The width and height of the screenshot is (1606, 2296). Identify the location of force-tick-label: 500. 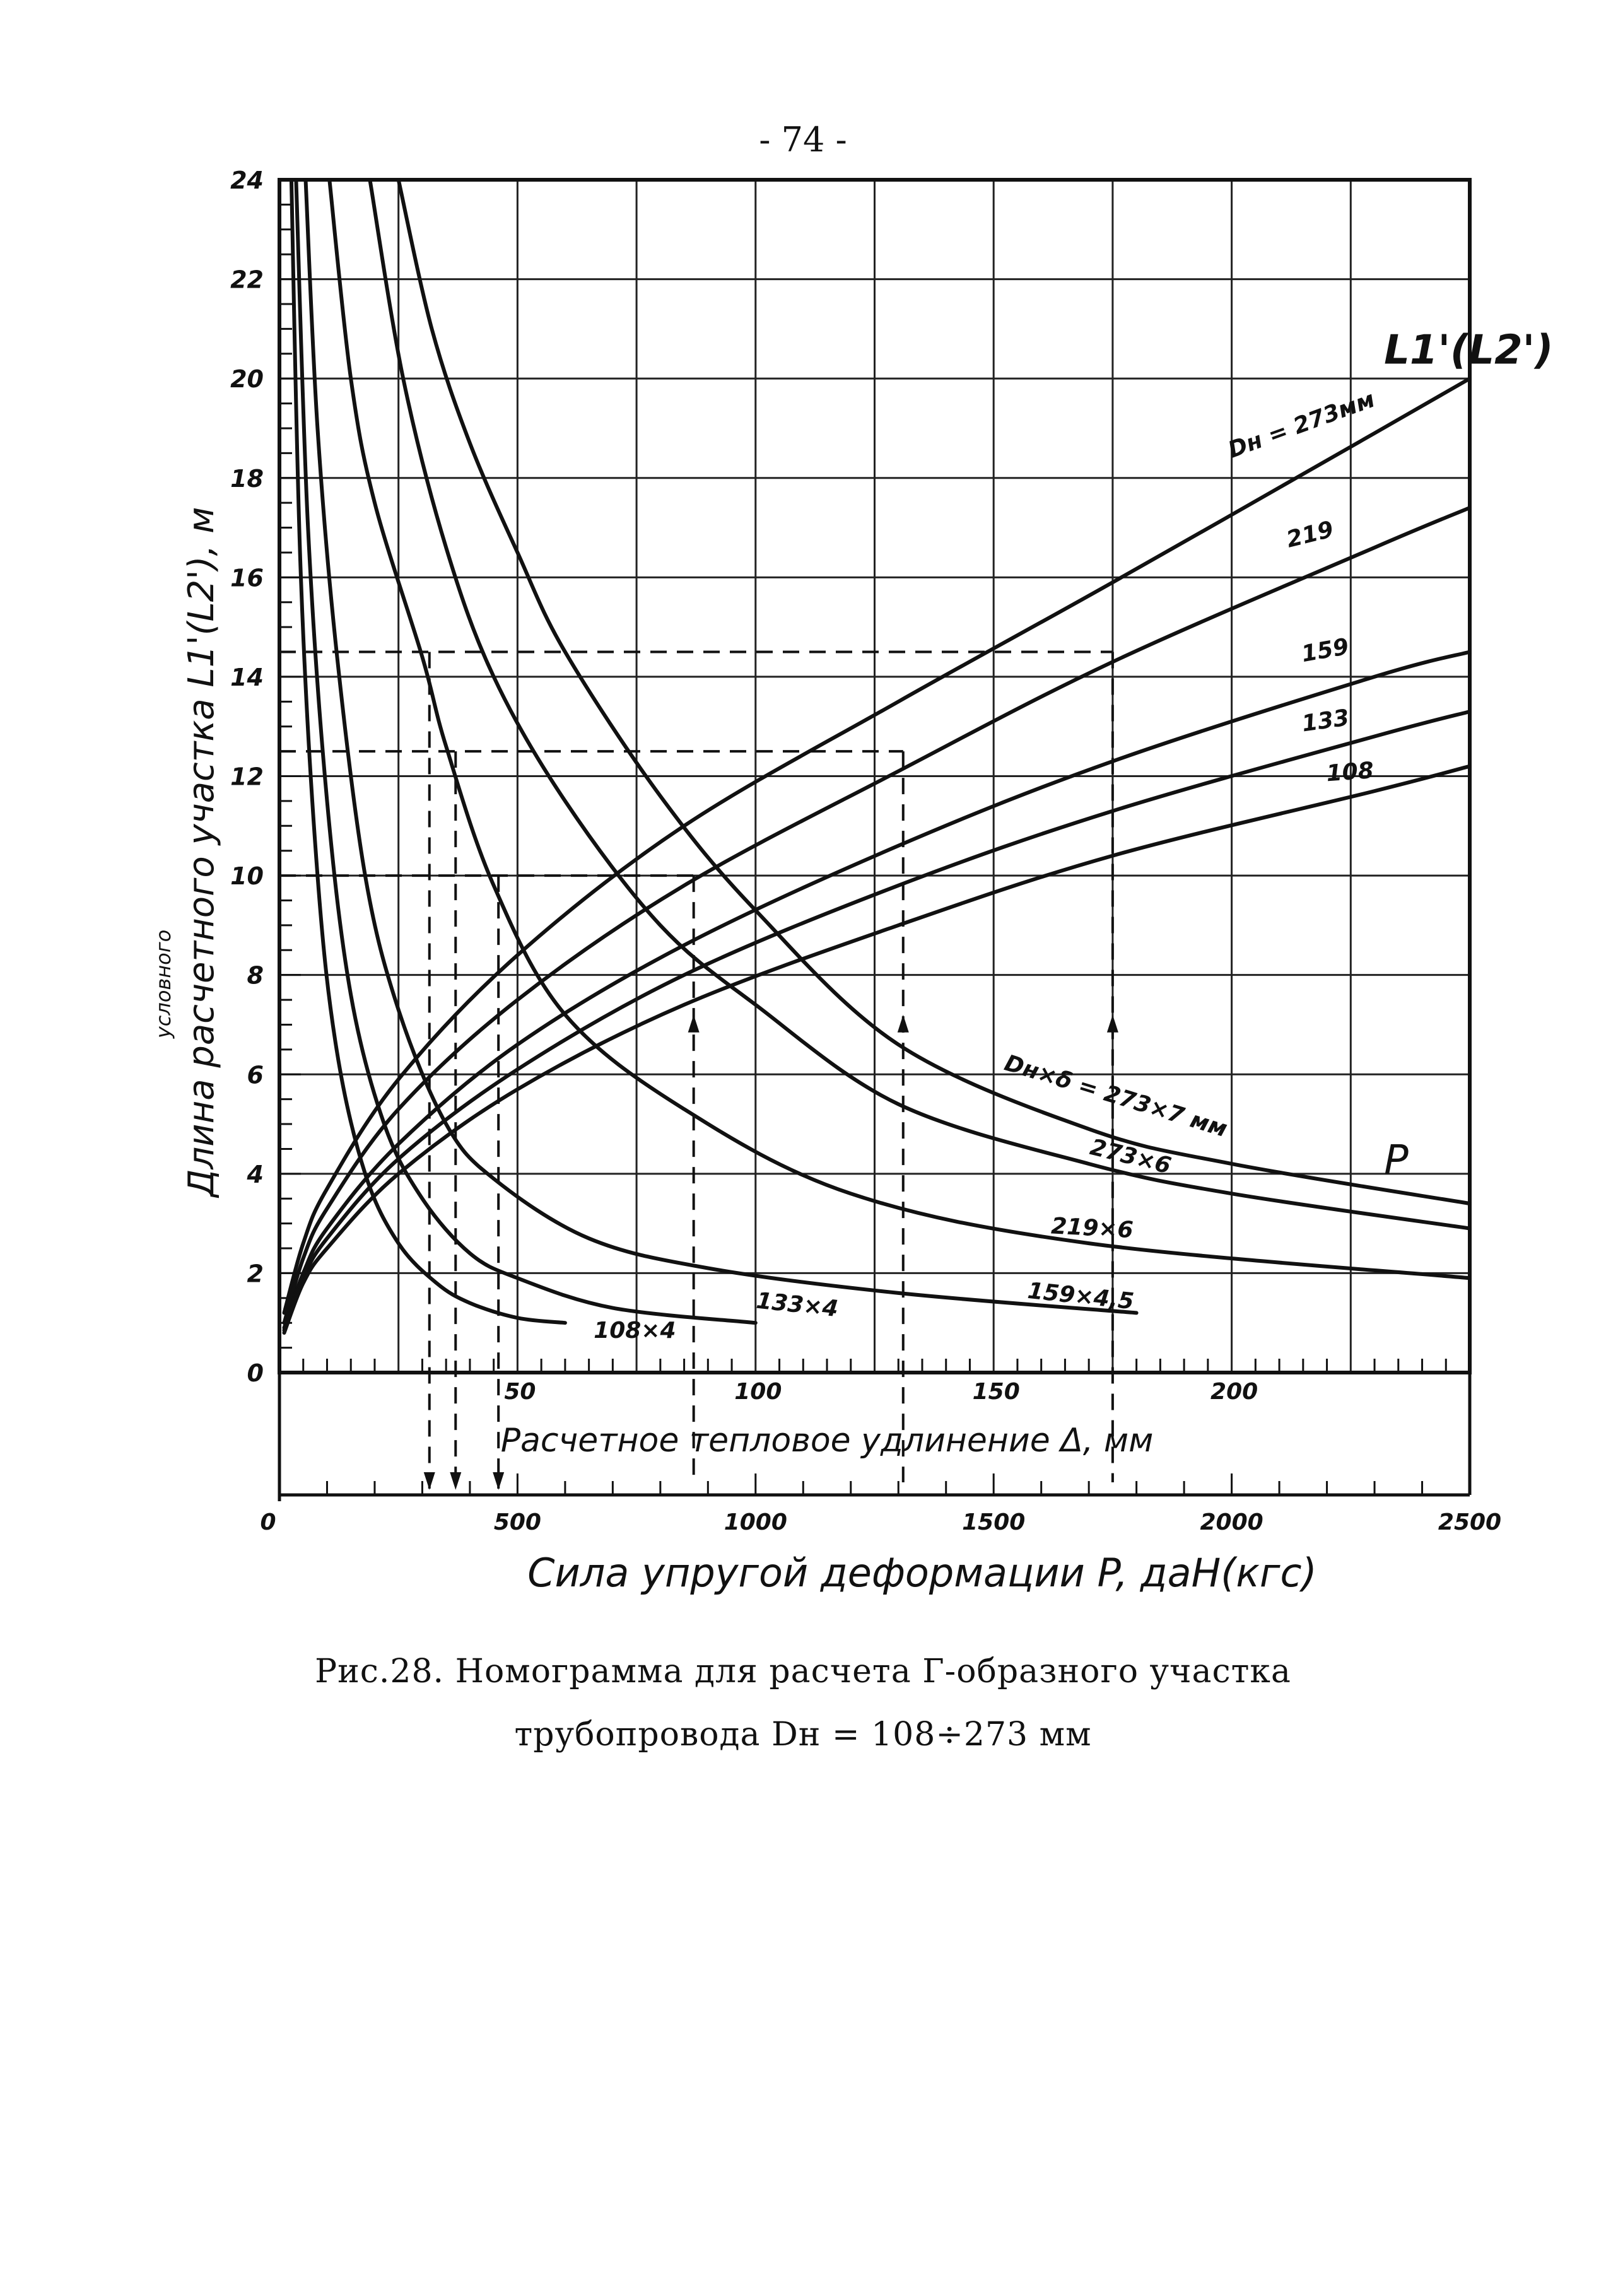
(517, 1522).